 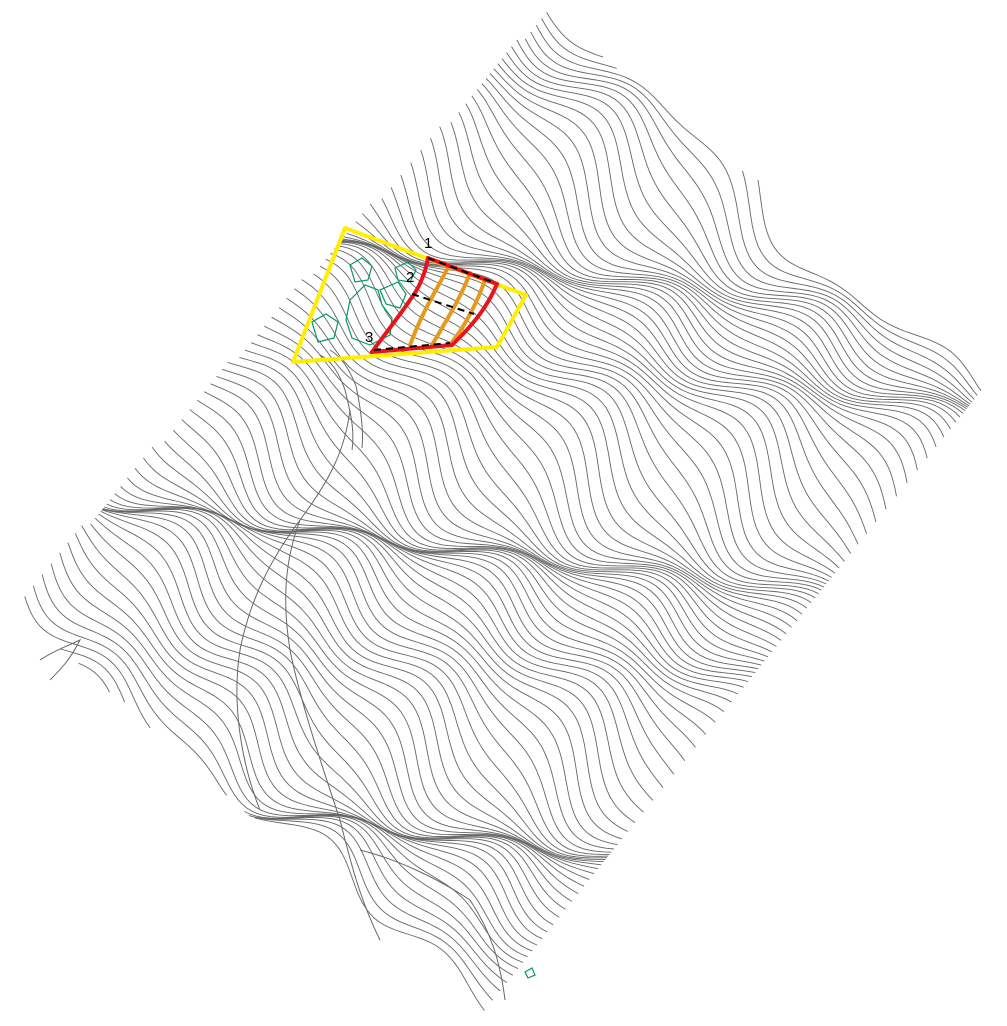 What do you see at coordinates (428, 243) in the screenshot?
I see `section-label-1: 1` at bounding box center [428, 243].